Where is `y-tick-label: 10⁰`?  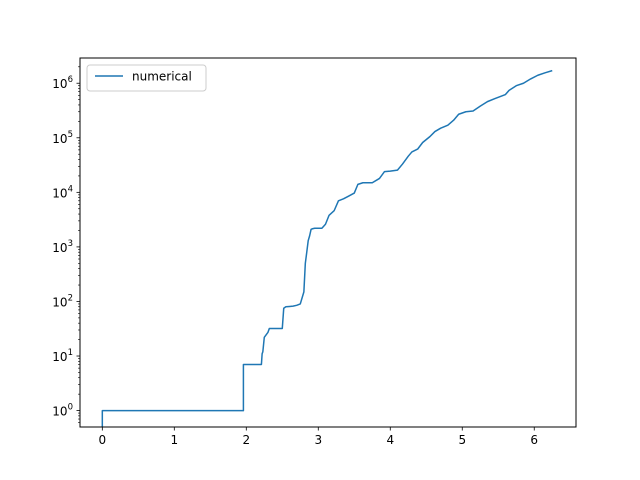 y-tick-label: 10⁰ is located at coordinates (62, 411).